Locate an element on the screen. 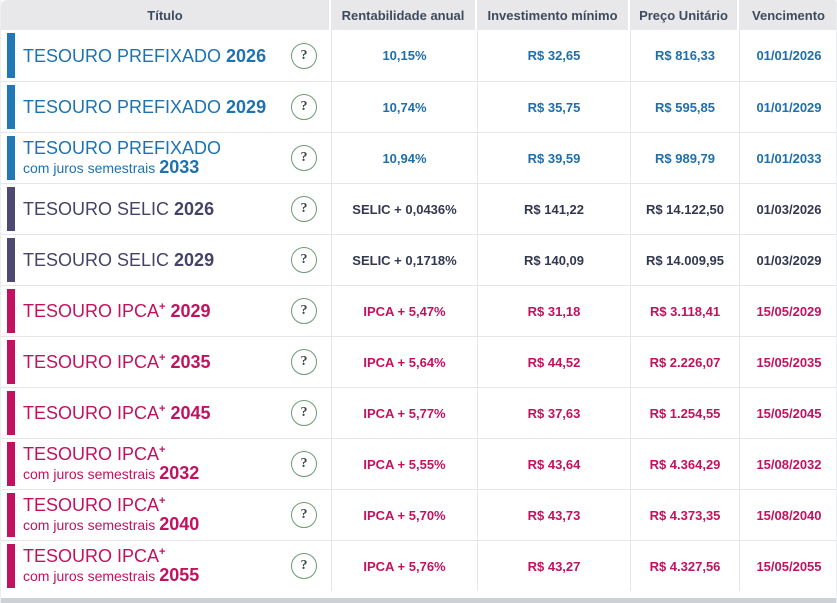  min-investment-cell: R$ 39,59 is located at coordinates (553, 158).